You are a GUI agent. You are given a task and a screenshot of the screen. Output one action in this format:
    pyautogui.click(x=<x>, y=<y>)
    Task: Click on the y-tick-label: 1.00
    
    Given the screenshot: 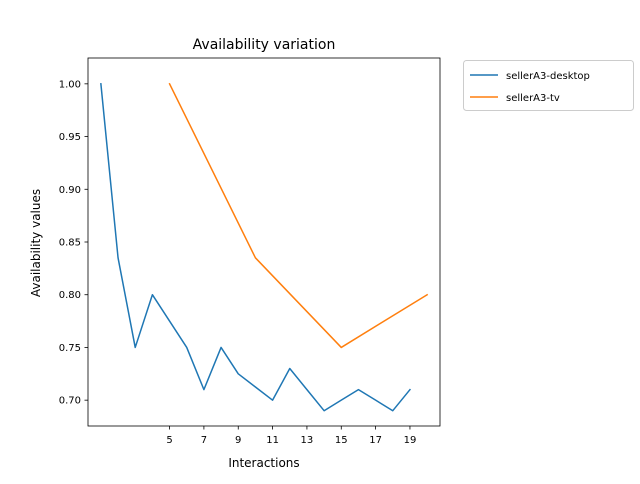 What is the action you would take?
    pyautogui.click(x=70, y=84)
    